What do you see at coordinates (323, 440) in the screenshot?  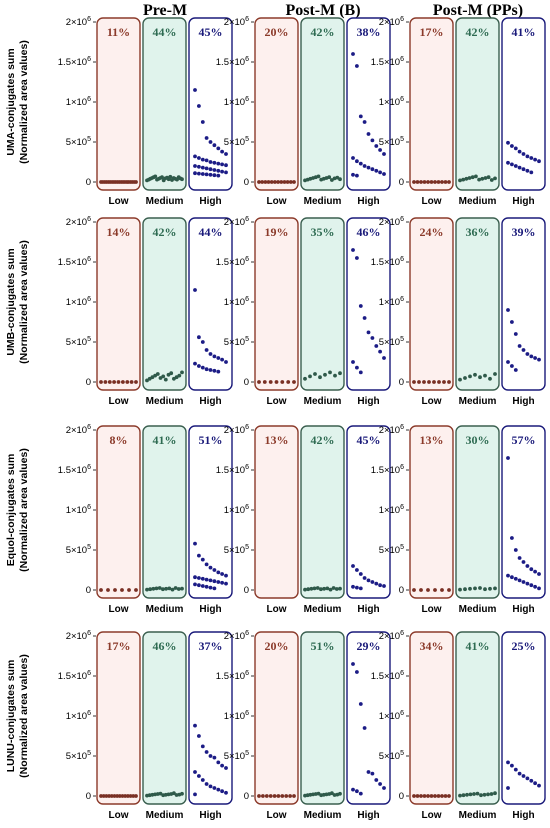 I see `percentage-label: 42%` at bounding box center [323, 440].